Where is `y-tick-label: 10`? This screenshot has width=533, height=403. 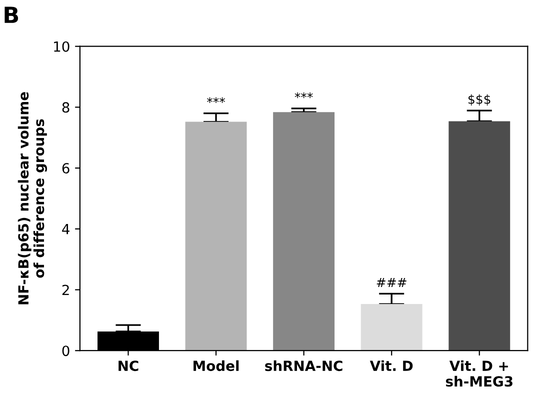 y-tick-label: 10 is located at coordinates (62, 46).